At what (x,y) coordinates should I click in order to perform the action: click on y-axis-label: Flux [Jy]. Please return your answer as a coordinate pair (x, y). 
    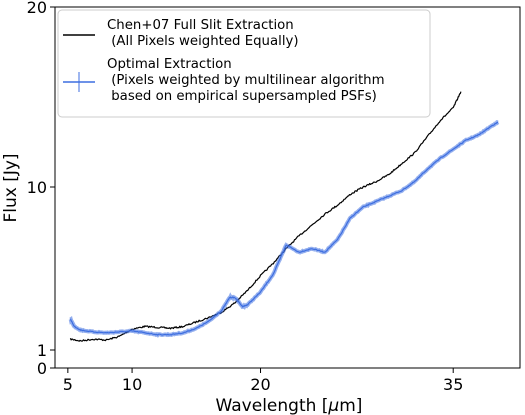
    Looking at the image, I should click on (11, 187).